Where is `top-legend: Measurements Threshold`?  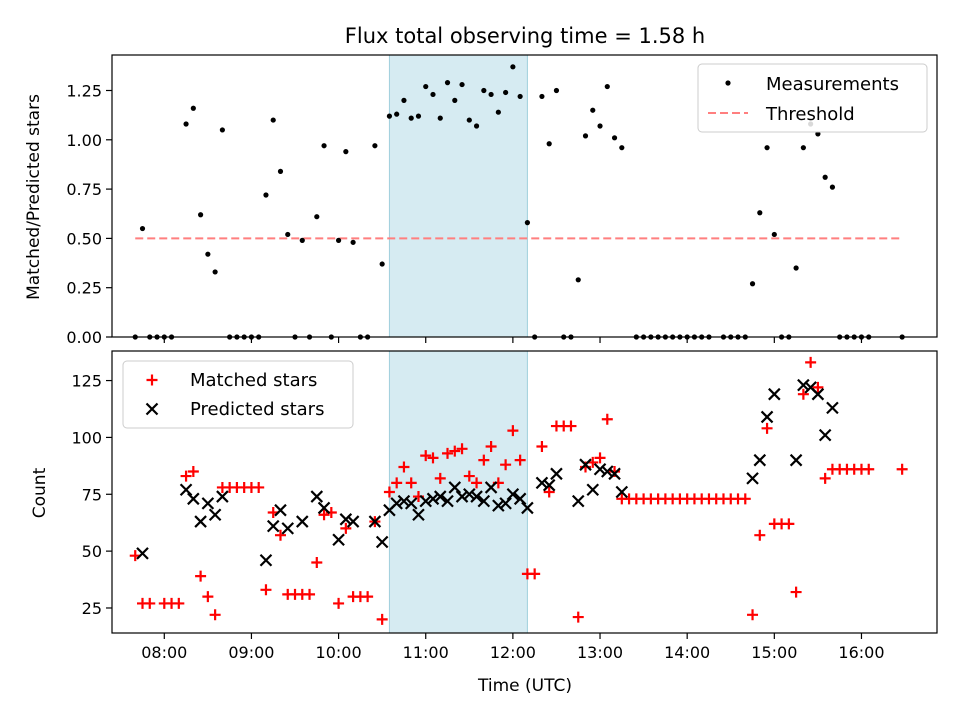
top-legend: Measurements Threshold is located at coordinates (812, 98).